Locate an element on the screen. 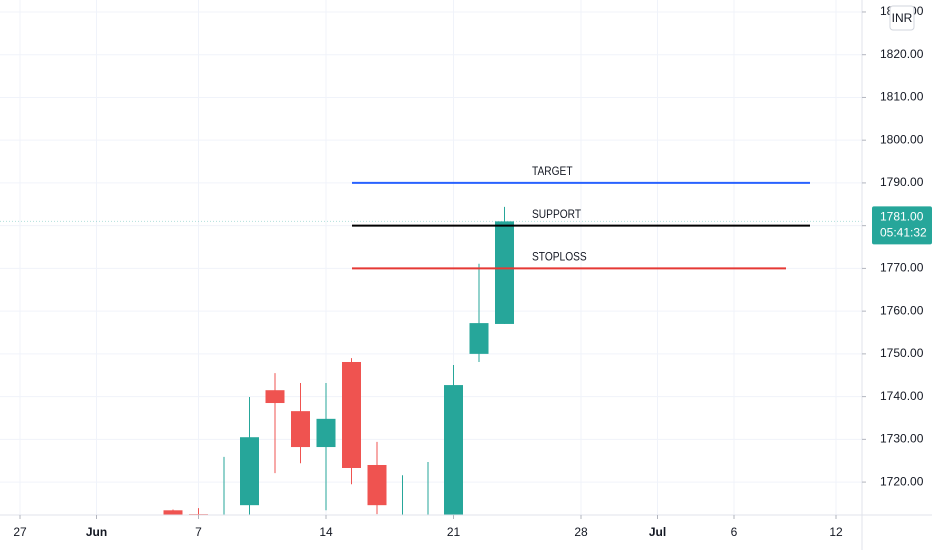  x-tick-label: 12 is located at coordinates (836, 532).